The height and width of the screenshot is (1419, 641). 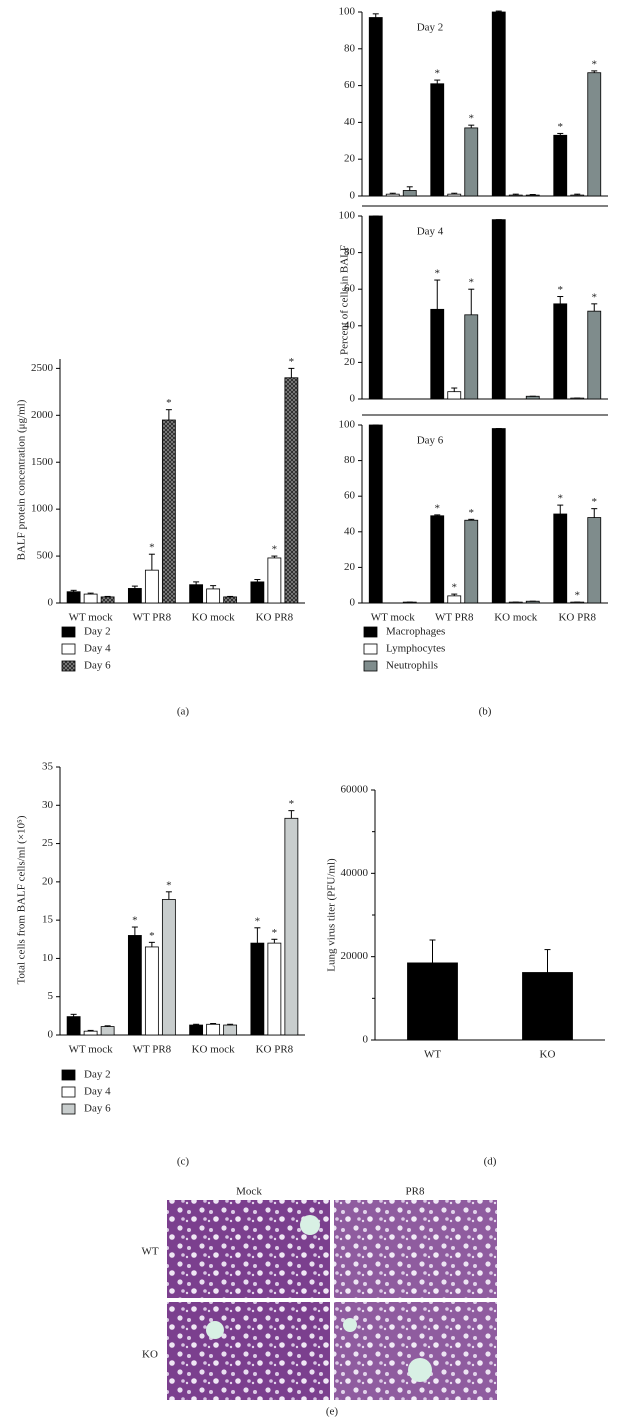 I want to click on x-tick-label: WT, so click(x=432, y=1055).